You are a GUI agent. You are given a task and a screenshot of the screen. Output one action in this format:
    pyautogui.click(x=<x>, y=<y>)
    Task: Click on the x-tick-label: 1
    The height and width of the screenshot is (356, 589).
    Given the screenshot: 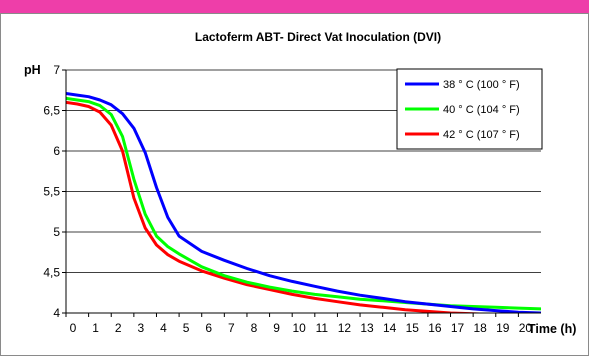 What is the action you would take?
    pyautogui.click(x=95, y=328)
    